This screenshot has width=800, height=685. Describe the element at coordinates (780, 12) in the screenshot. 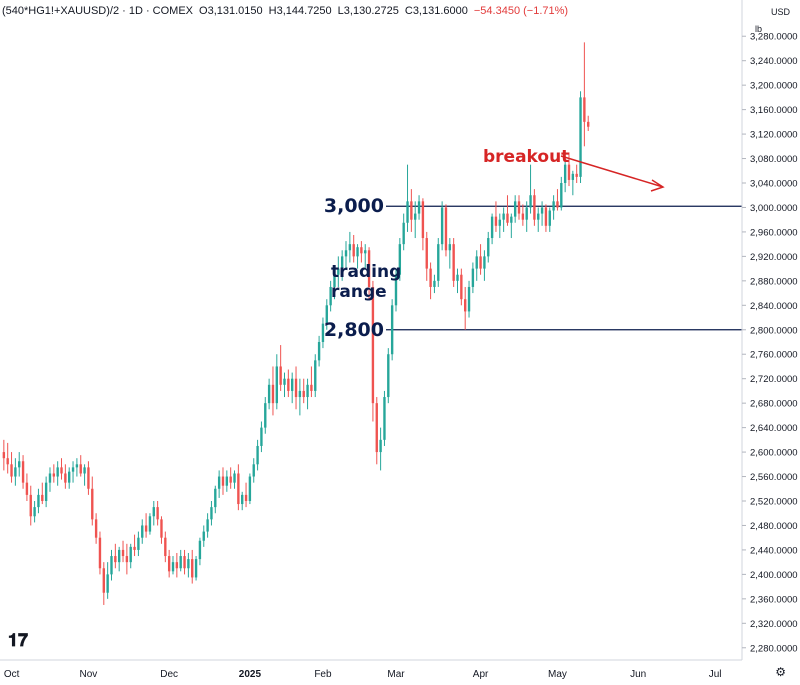

I see `currency-label: USD` at that location.